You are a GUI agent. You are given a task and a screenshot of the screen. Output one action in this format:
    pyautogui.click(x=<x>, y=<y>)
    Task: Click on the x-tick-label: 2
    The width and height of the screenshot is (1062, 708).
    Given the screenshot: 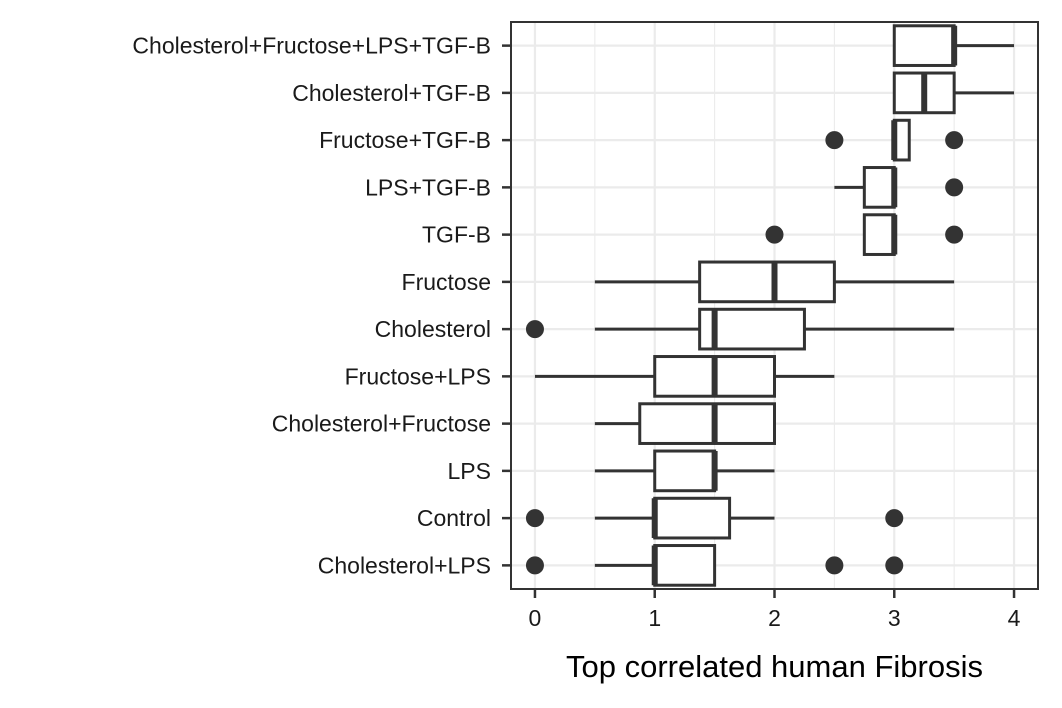 What is the action you would take?
    pyautogui.click(x=774, y=618)
    